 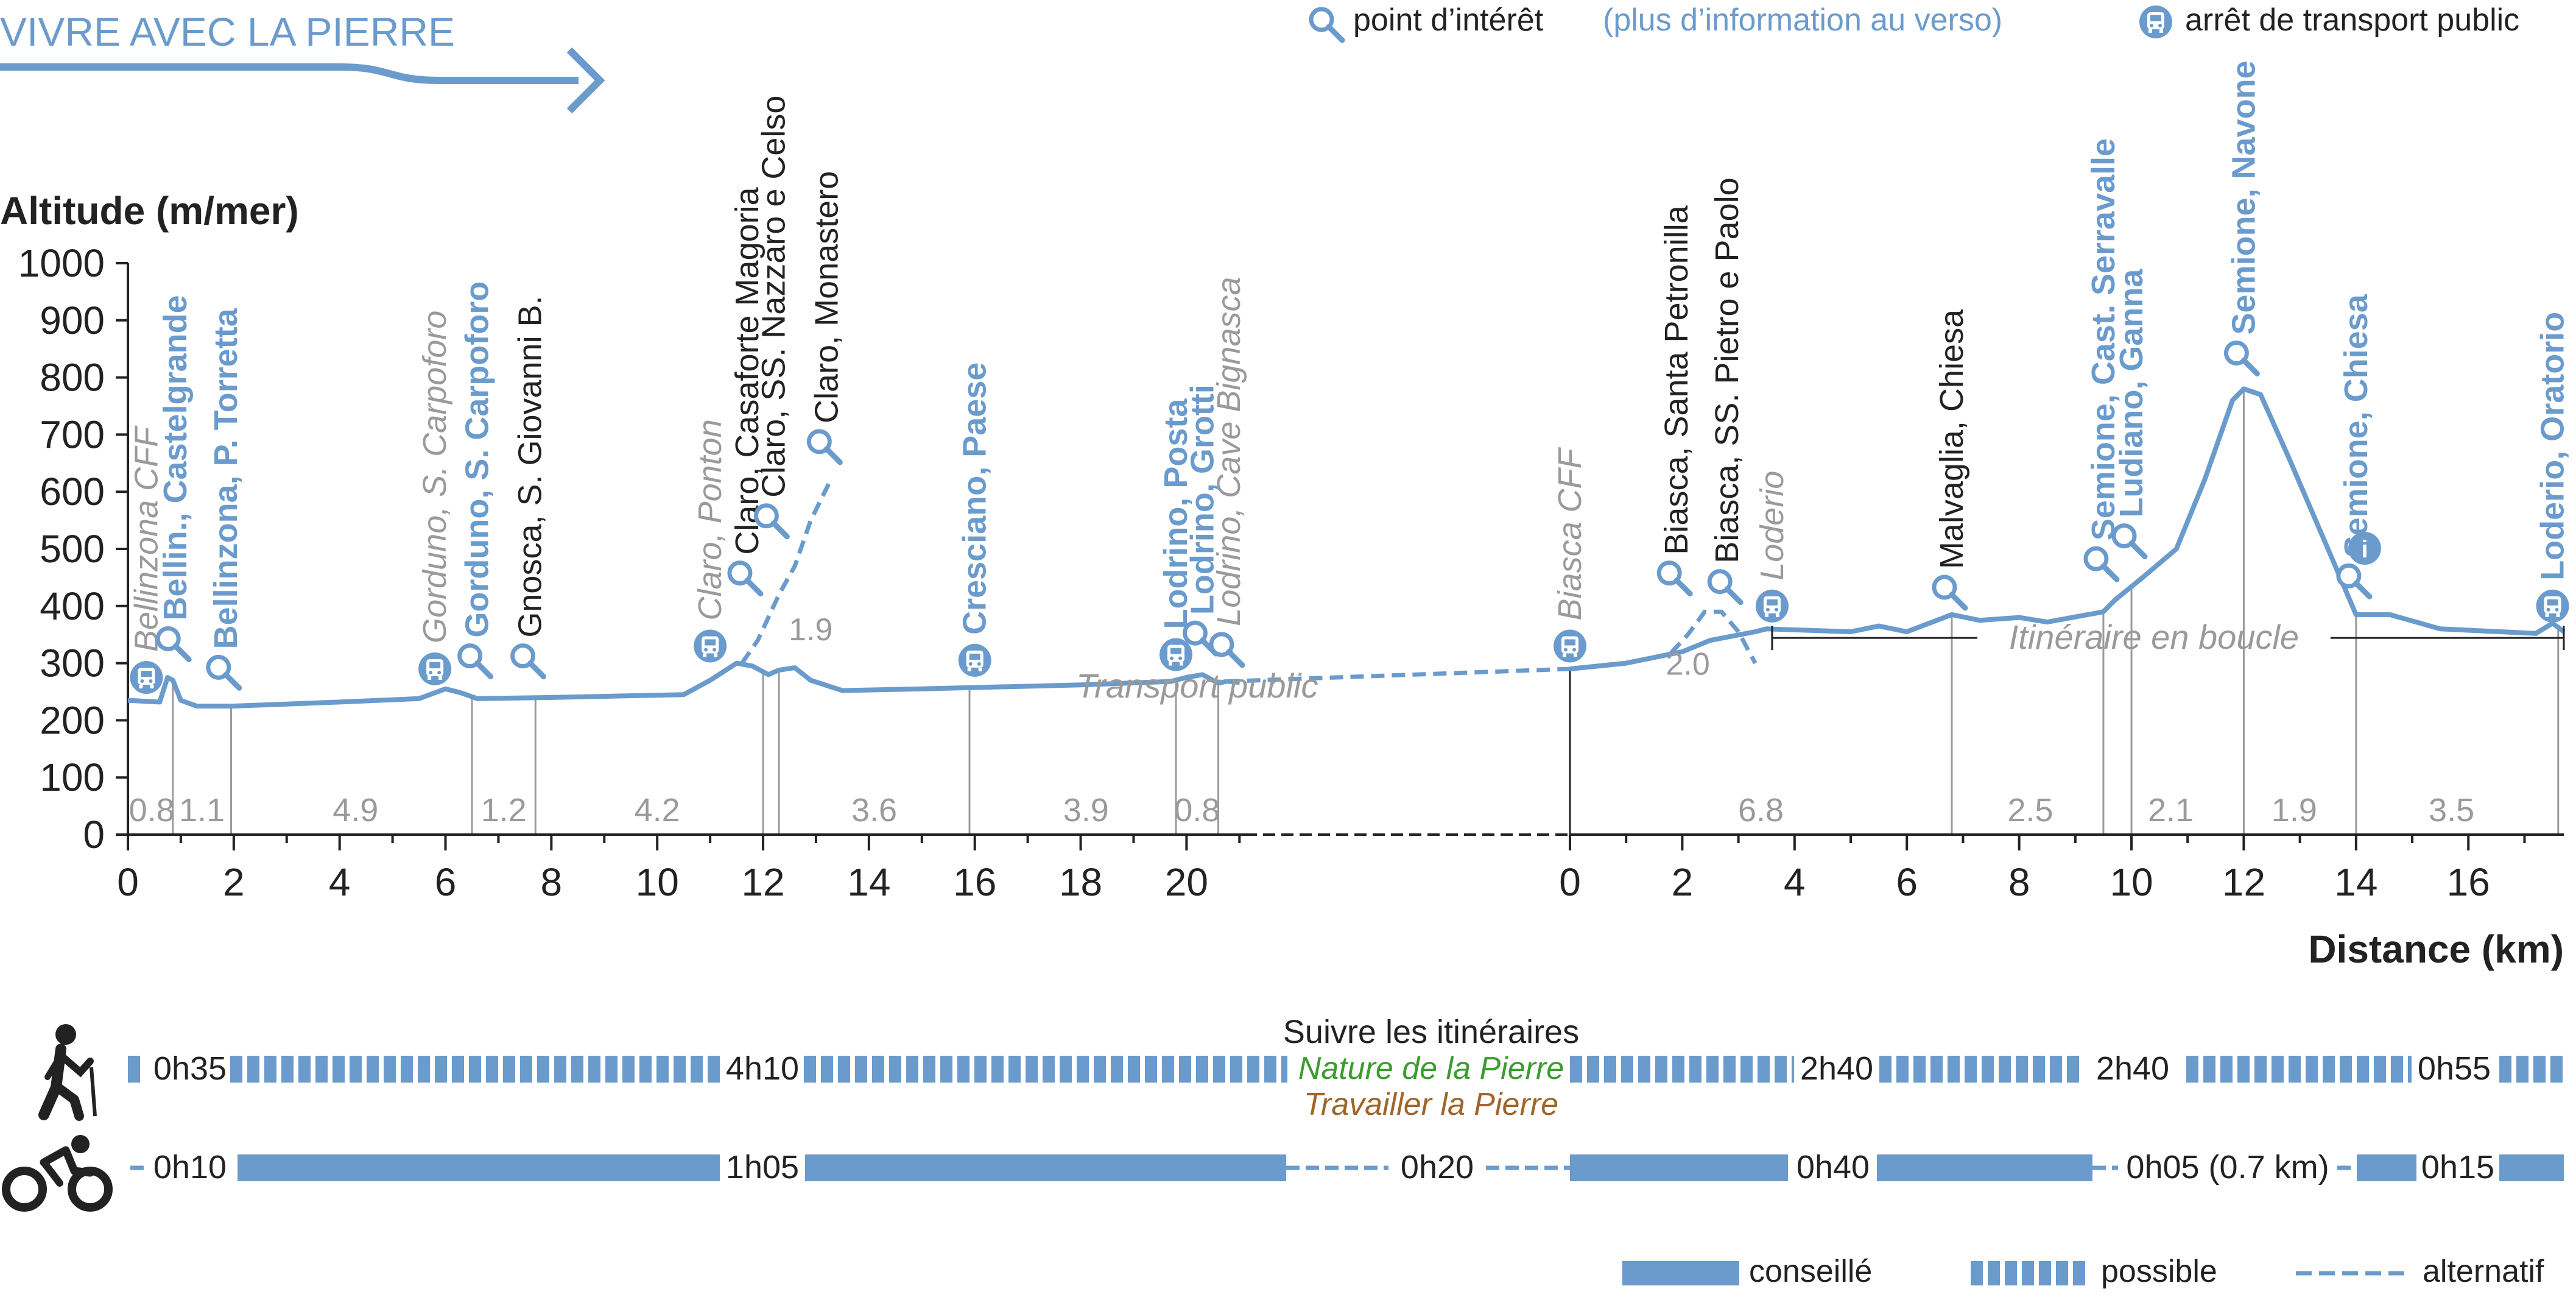 What do you see at coordinates (2352, 20) in the screenshot?
I see `transport-legend-label: arrêt de transport public` at bounding box center [2352, 20].